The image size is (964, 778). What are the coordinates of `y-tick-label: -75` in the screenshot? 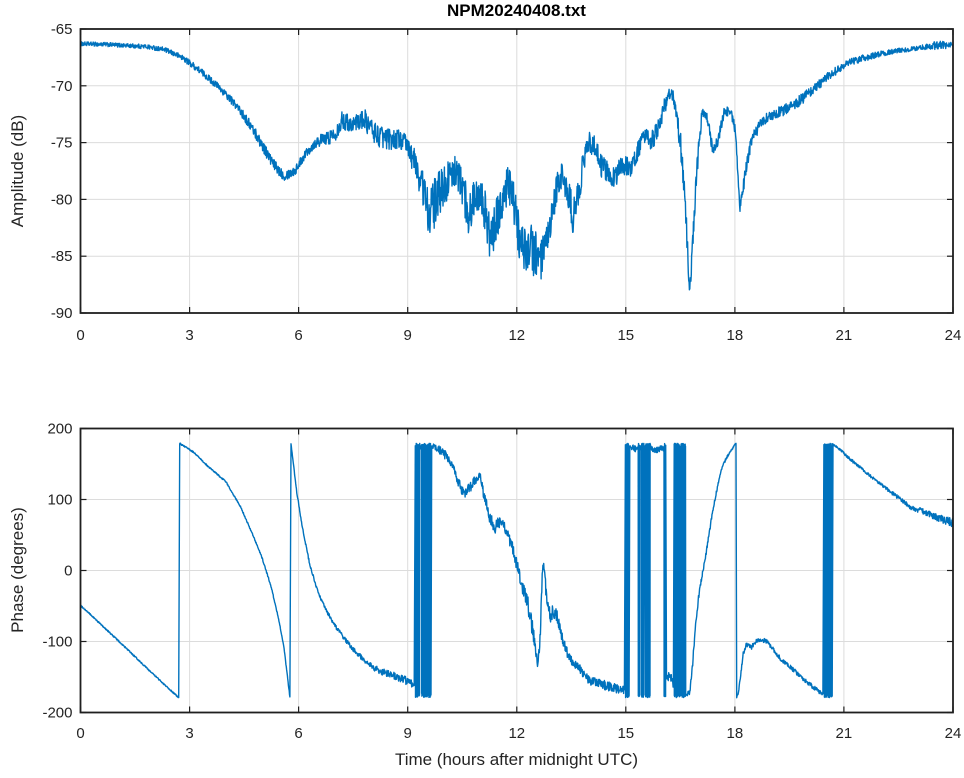 It's located at (62, 143).